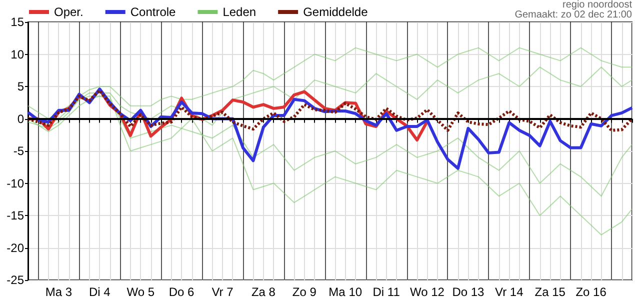  What do you see at coordinates (573, 15) in the screenshot?
I see `text: Gemaakt: zo 02 dec 21:00` at bounding box center [573, 15].